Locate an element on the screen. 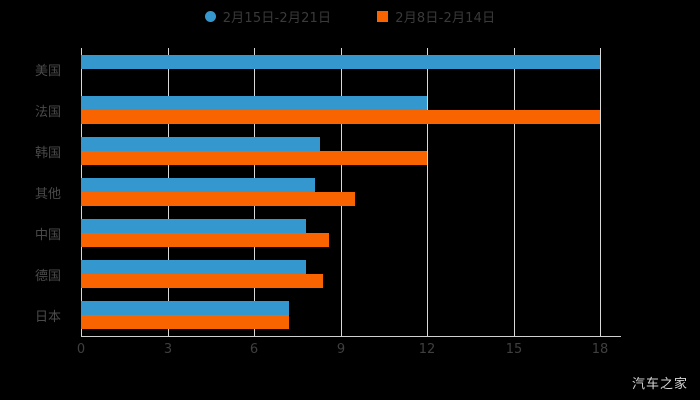 The image size is (700, 400). x-tick-label: 3 is located at coordinates (168, 349).